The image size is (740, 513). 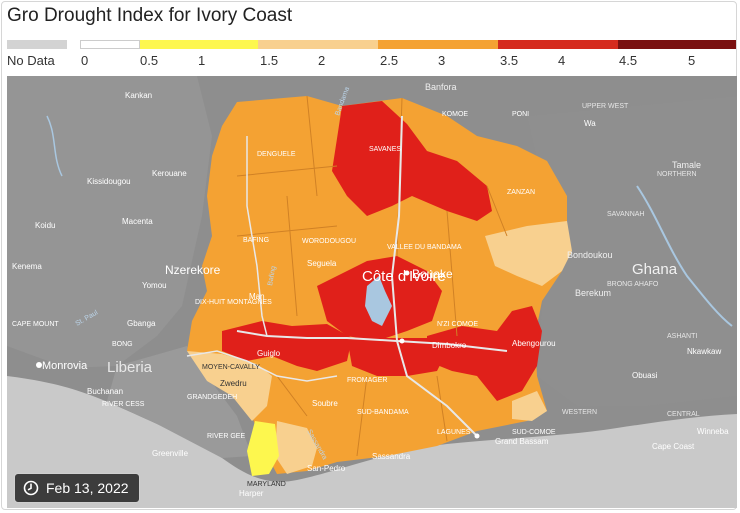 I want to click on city-label: Berekum, so click(x=593, y=293).